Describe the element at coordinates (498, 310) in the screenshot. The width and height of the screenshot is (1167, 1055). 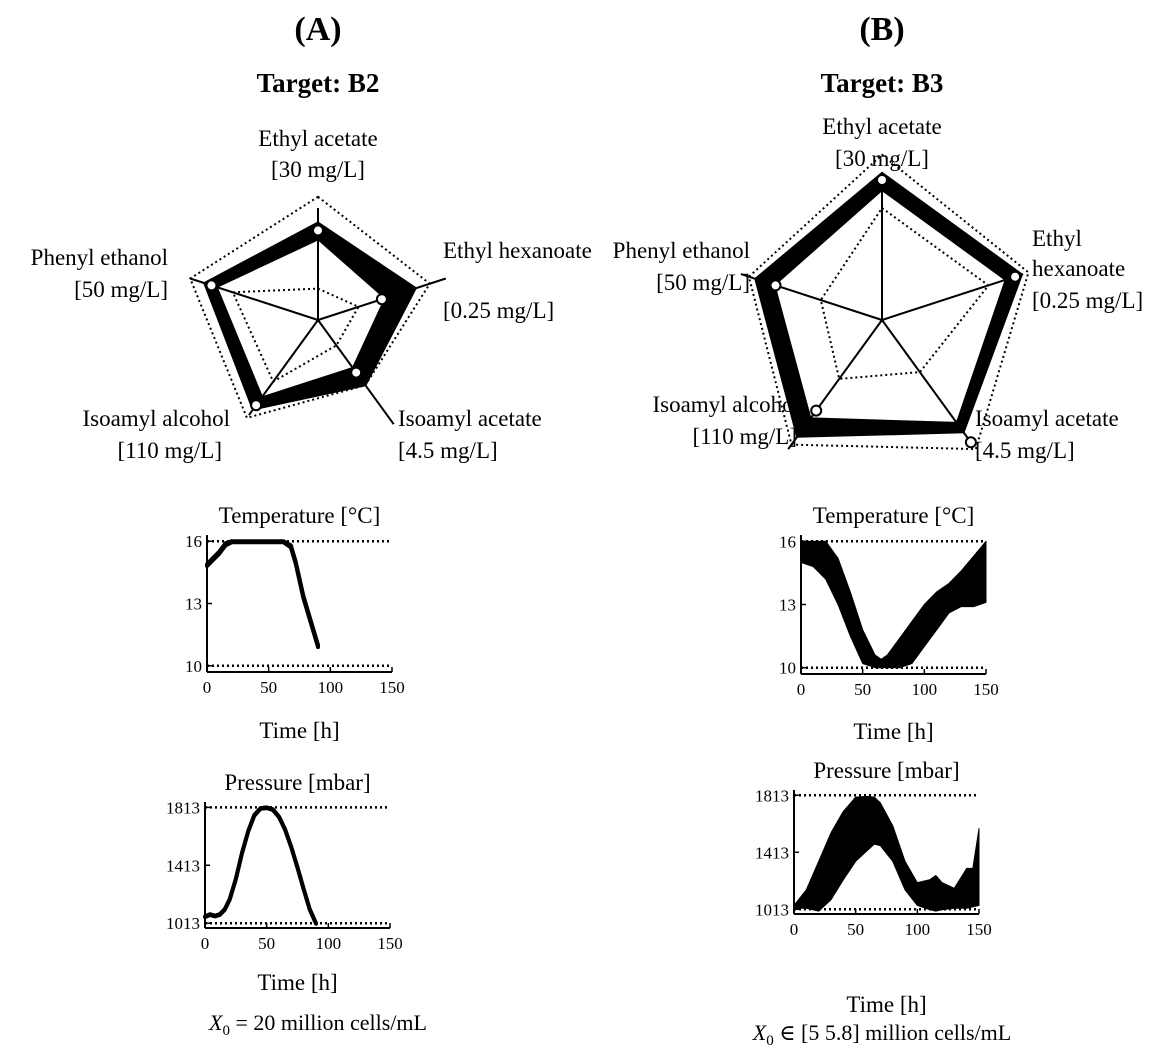
I see `radar-a-unit-ethyl-hexanoate: [0.25 mg/L]` at that location.